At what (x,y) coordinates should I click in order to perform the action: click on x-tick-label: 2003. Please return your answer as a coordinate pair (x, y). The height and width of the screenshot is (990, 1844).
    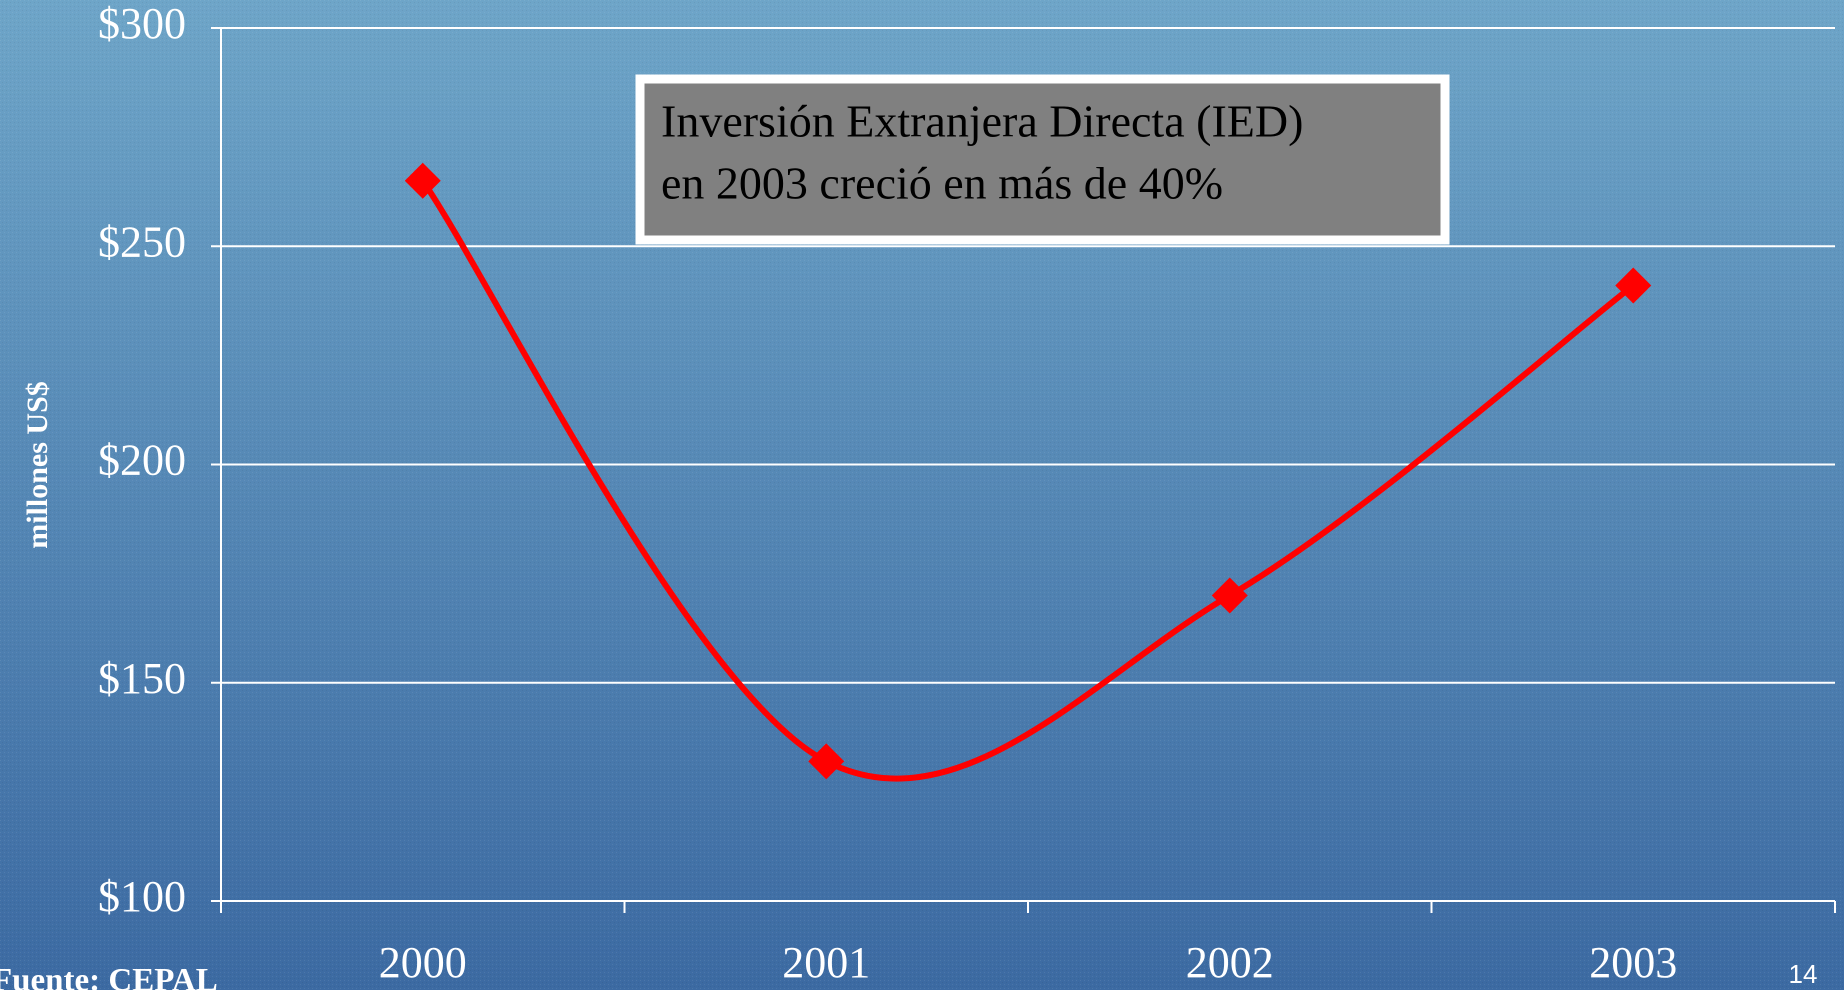
    Looking at the image, I should click on (1633, 962).